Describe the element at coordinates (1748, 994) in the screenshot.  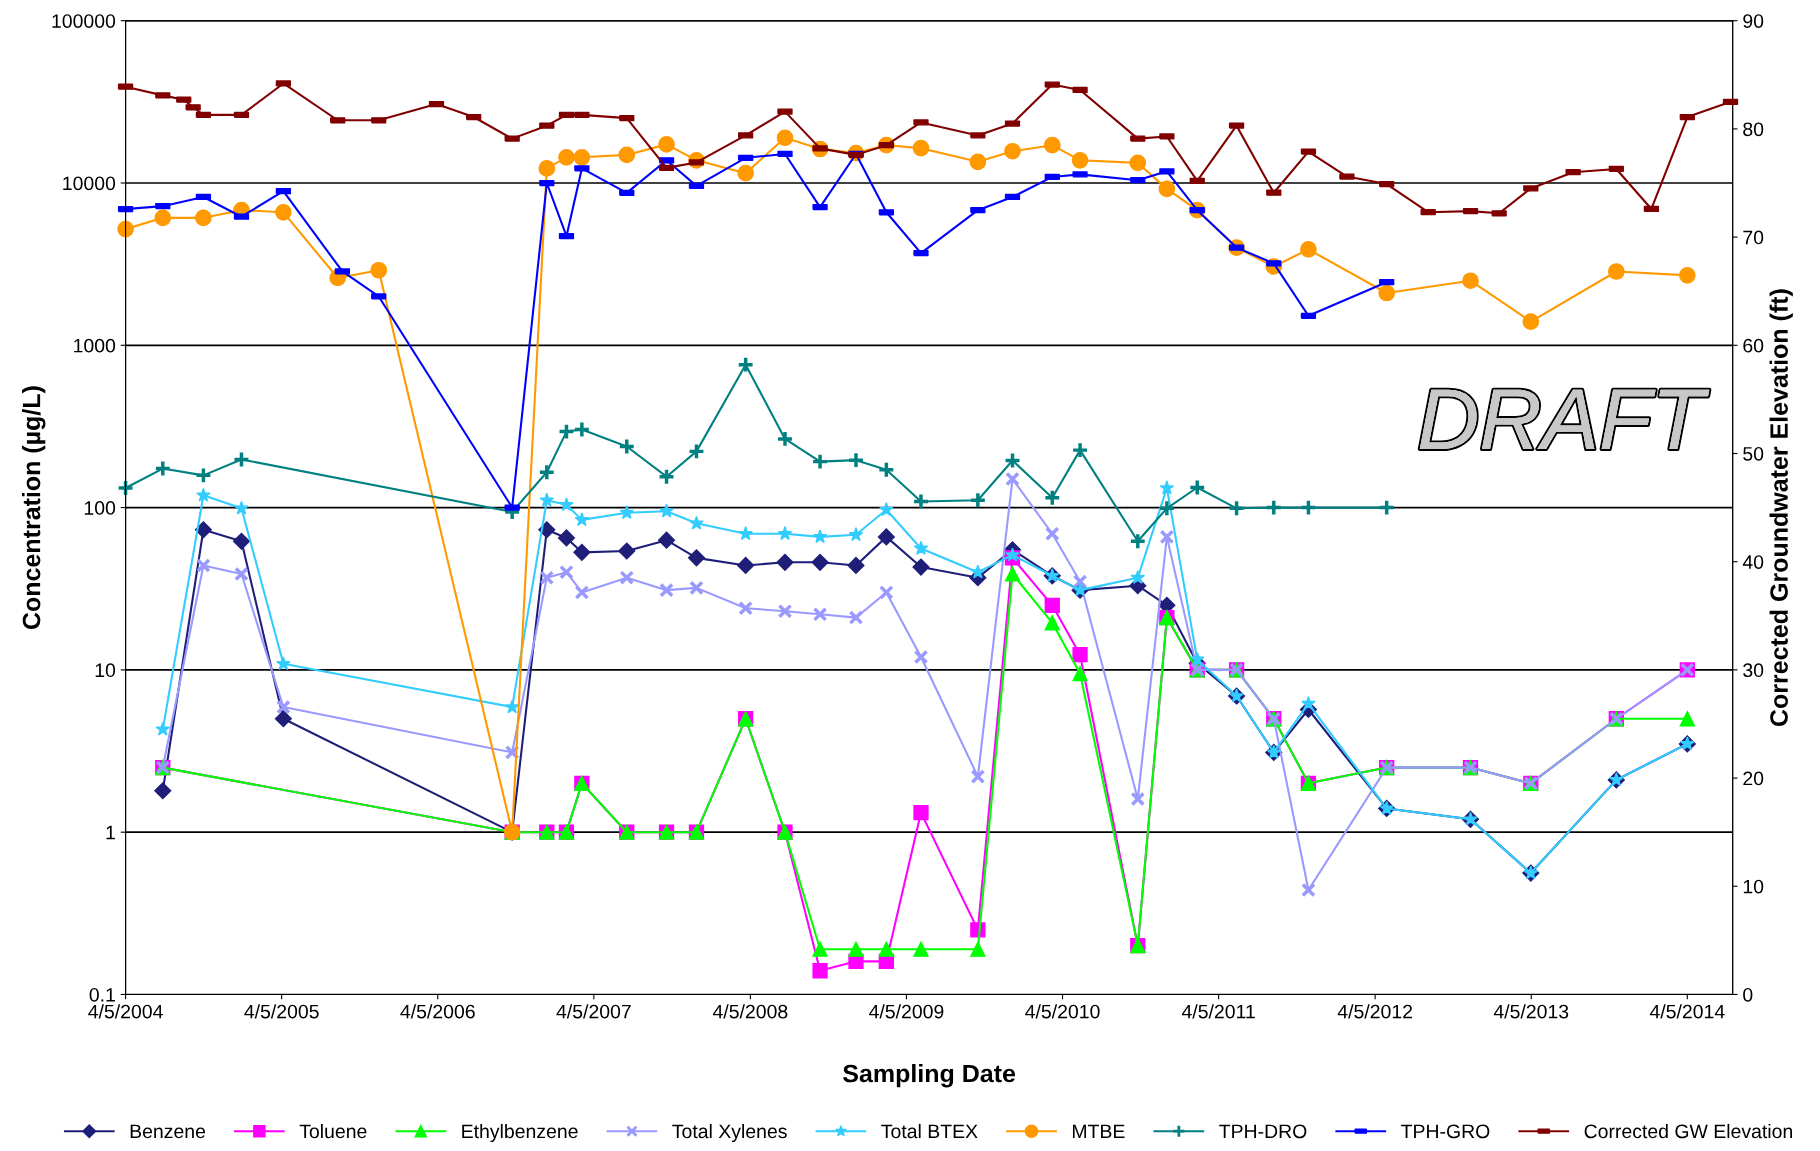
I see `y2-tick-label: 0` at that location.